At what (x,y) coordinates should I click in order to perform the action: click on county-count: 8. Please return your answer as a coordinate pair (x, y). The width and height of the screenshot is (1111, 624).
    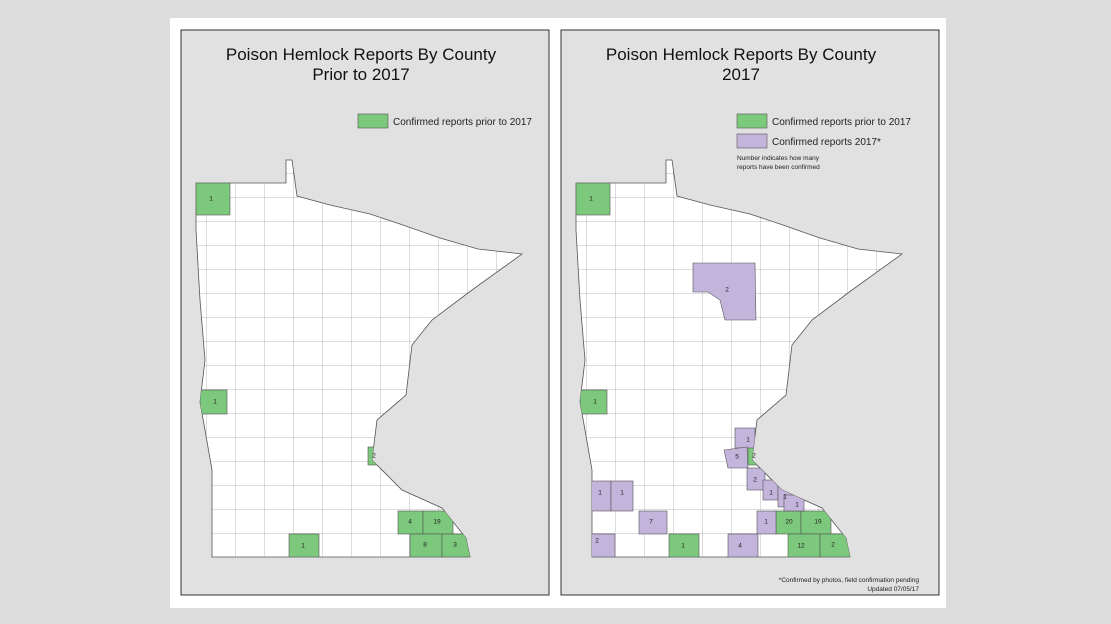
    Looking at the image, I should click on (425, 545).